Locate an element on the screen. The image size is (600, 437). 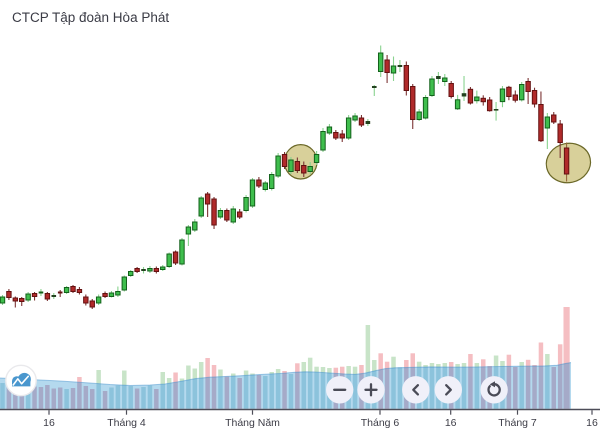
svg-text: CTCP Tập đoàn Hòa Phát is located at coordinates (90, 17).